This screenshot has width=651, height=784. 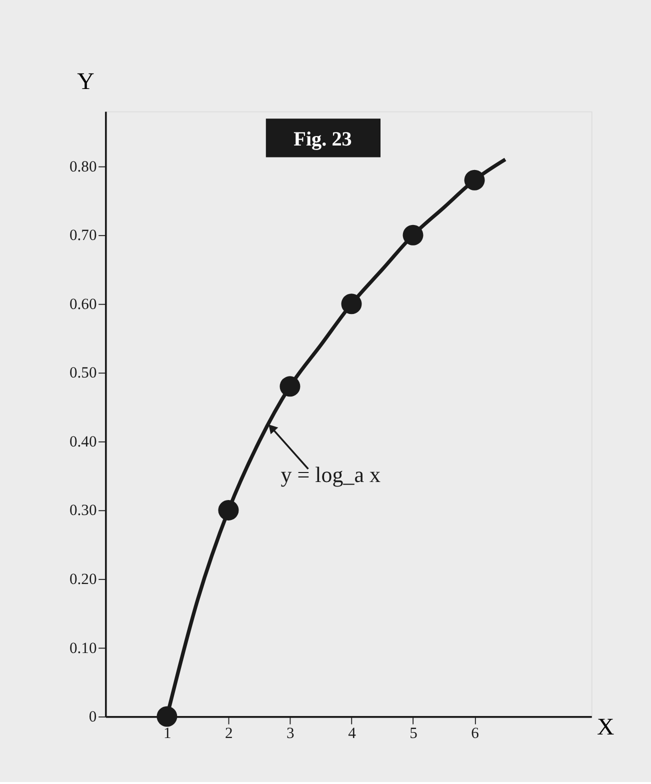 What do you see at coordinates (290, 733) in the screenshot?
I see `x-tick-label: 3` at bounding box center [290, 733].